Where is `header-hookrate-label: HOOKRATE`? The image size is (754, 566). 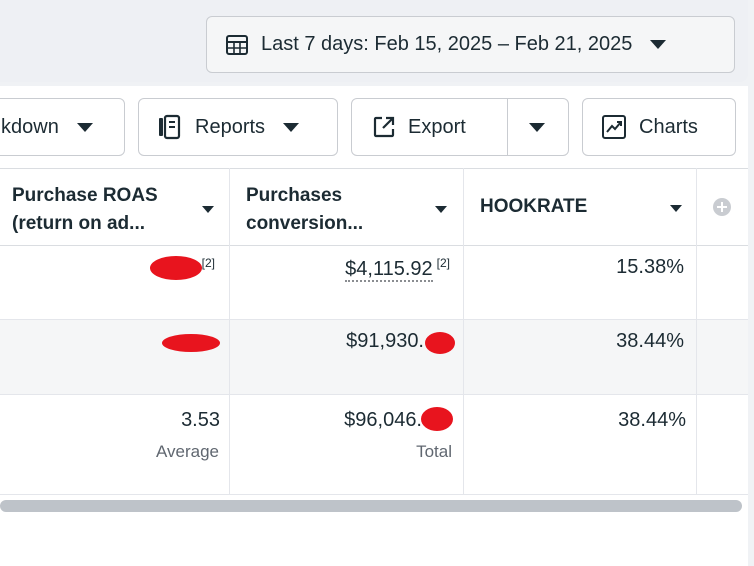
header-hookrate-label: HOOKRATE is located at coordinates (534, 206).